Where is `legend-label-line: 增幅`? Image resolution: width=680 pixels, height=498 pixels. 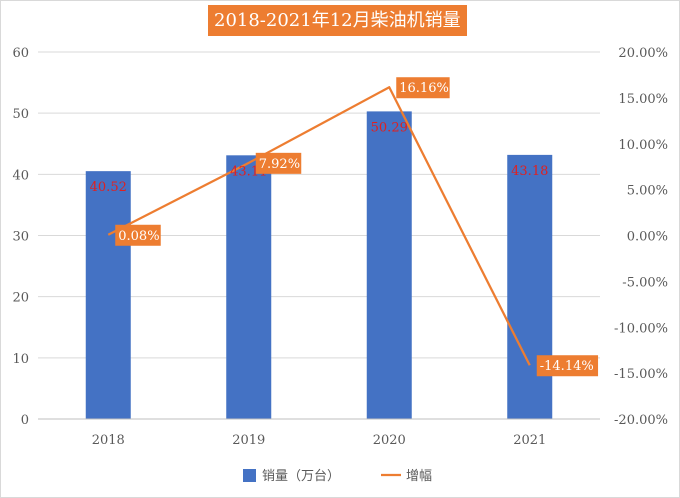
legend-label-line: 增幅 is located at coordinates (419, 476).